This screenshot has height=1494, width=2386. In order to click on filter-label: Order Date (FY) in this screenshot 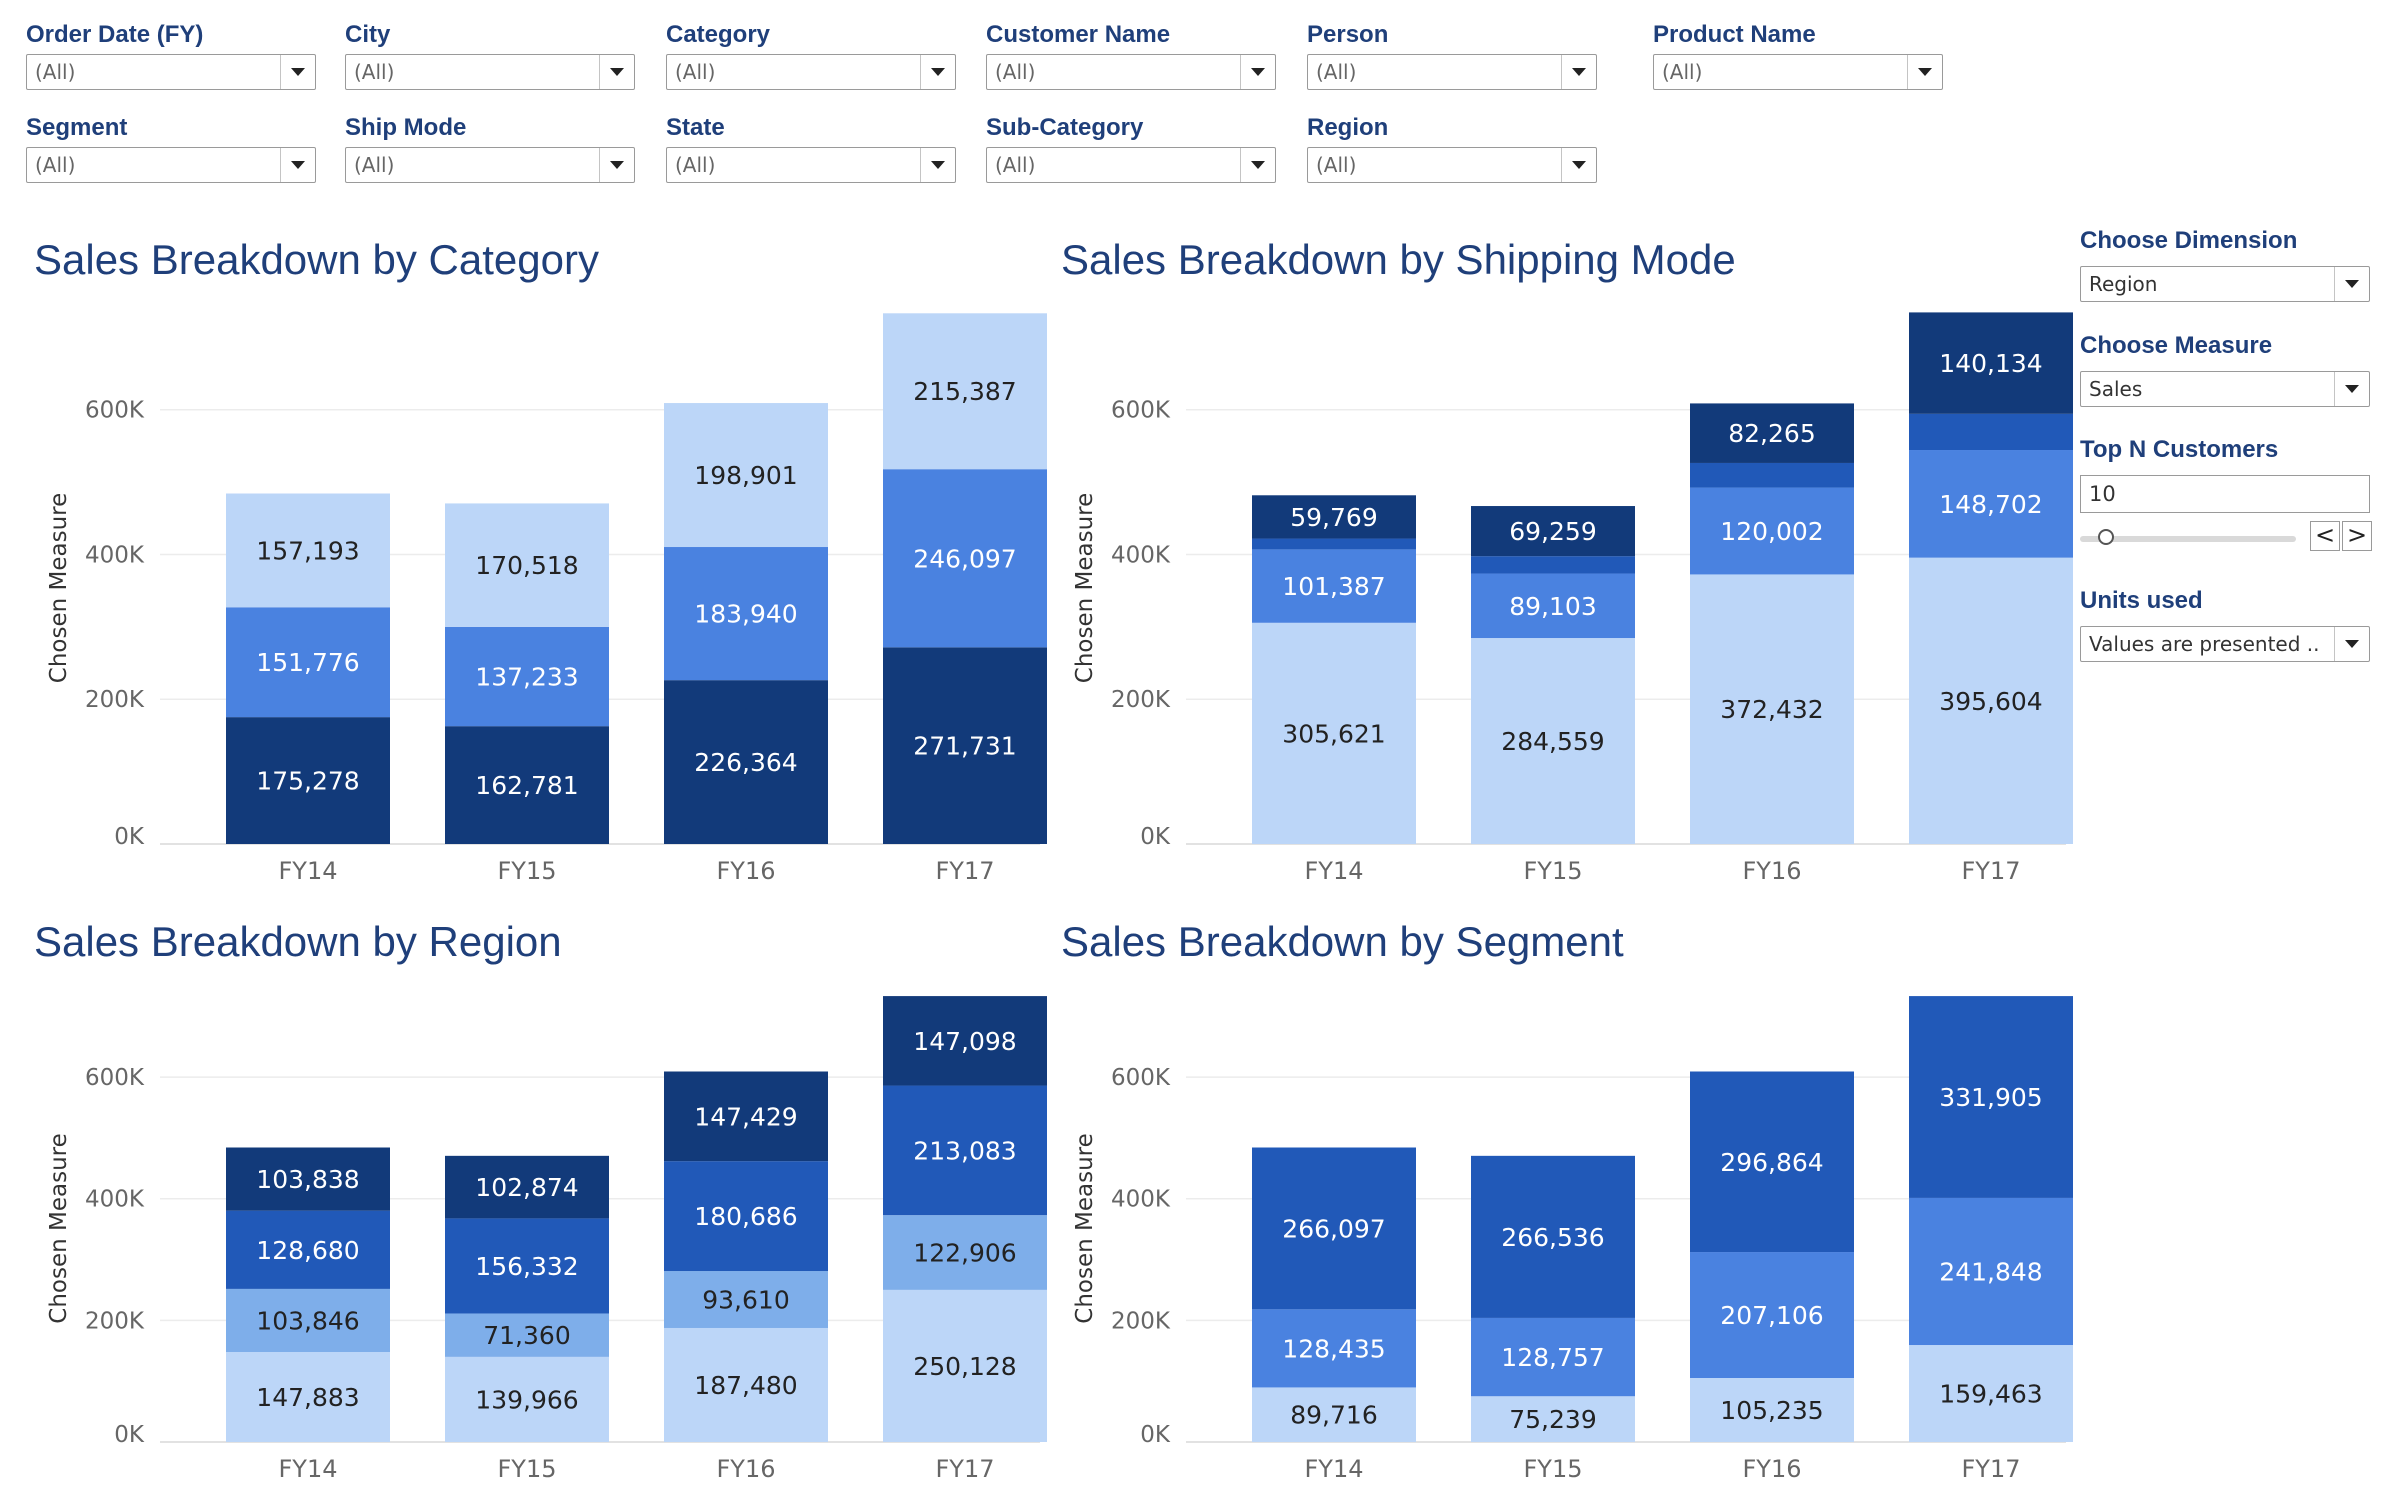, I will do `click(115, 34)`.